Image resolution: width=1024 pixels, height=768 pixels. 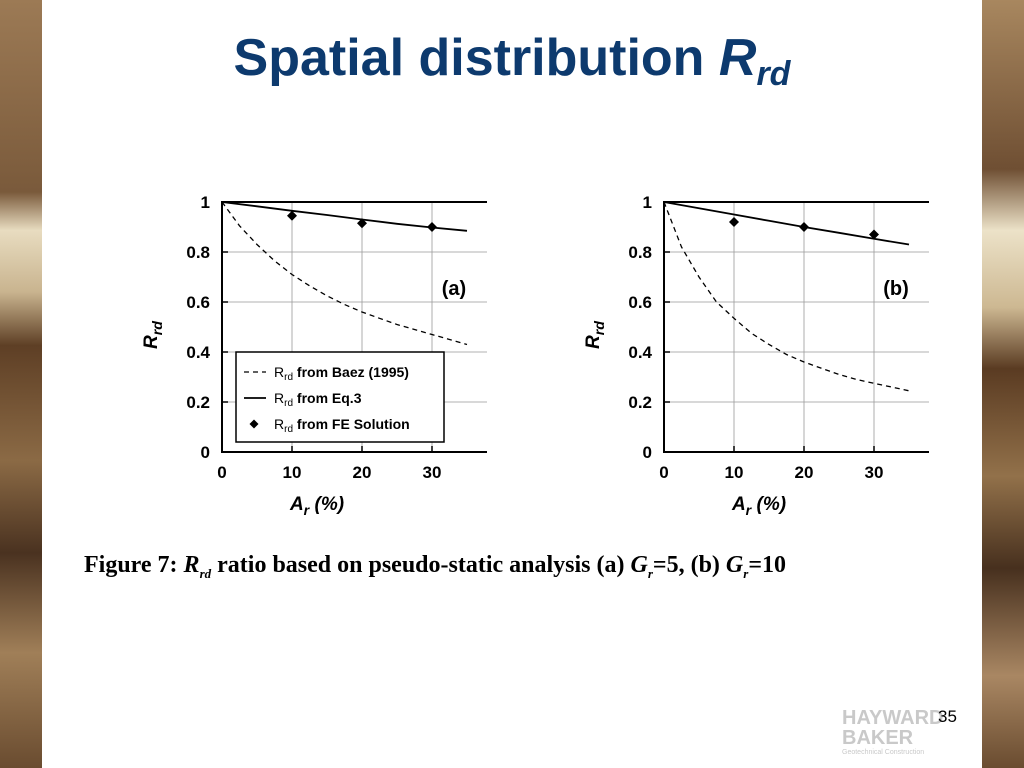 I want to click on chart-b-x-axis-label-unit: (%), so click(x=768, y=504).